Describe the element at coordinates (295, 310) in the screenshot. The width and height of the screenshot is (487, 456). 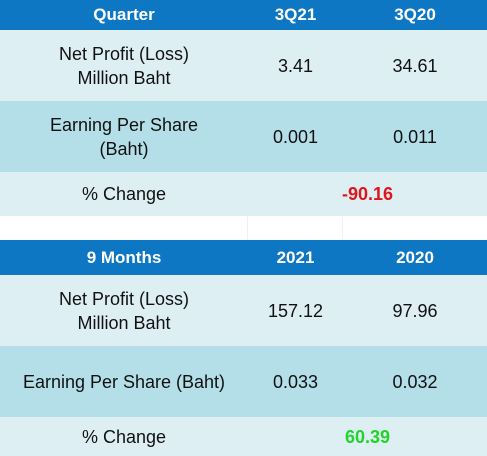
I see `net-profit-2021: 157.12` at that location.